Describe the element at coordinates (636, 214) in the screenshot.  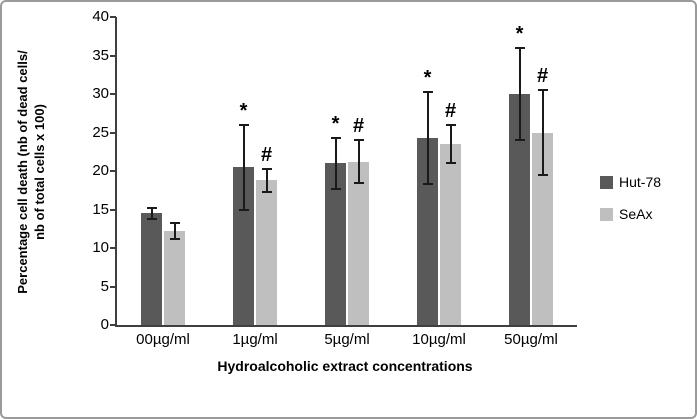
I see `legend-label: SeAx` at that location.